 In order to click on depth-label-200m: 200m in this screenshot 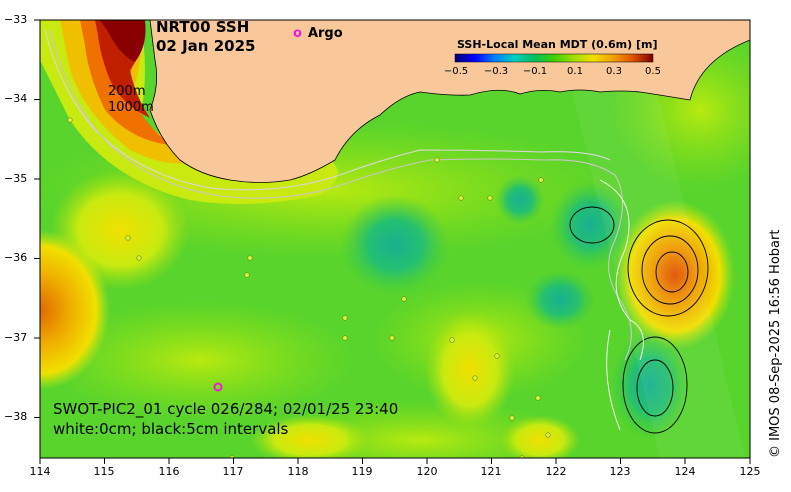, I will do `click(127, 91)`.